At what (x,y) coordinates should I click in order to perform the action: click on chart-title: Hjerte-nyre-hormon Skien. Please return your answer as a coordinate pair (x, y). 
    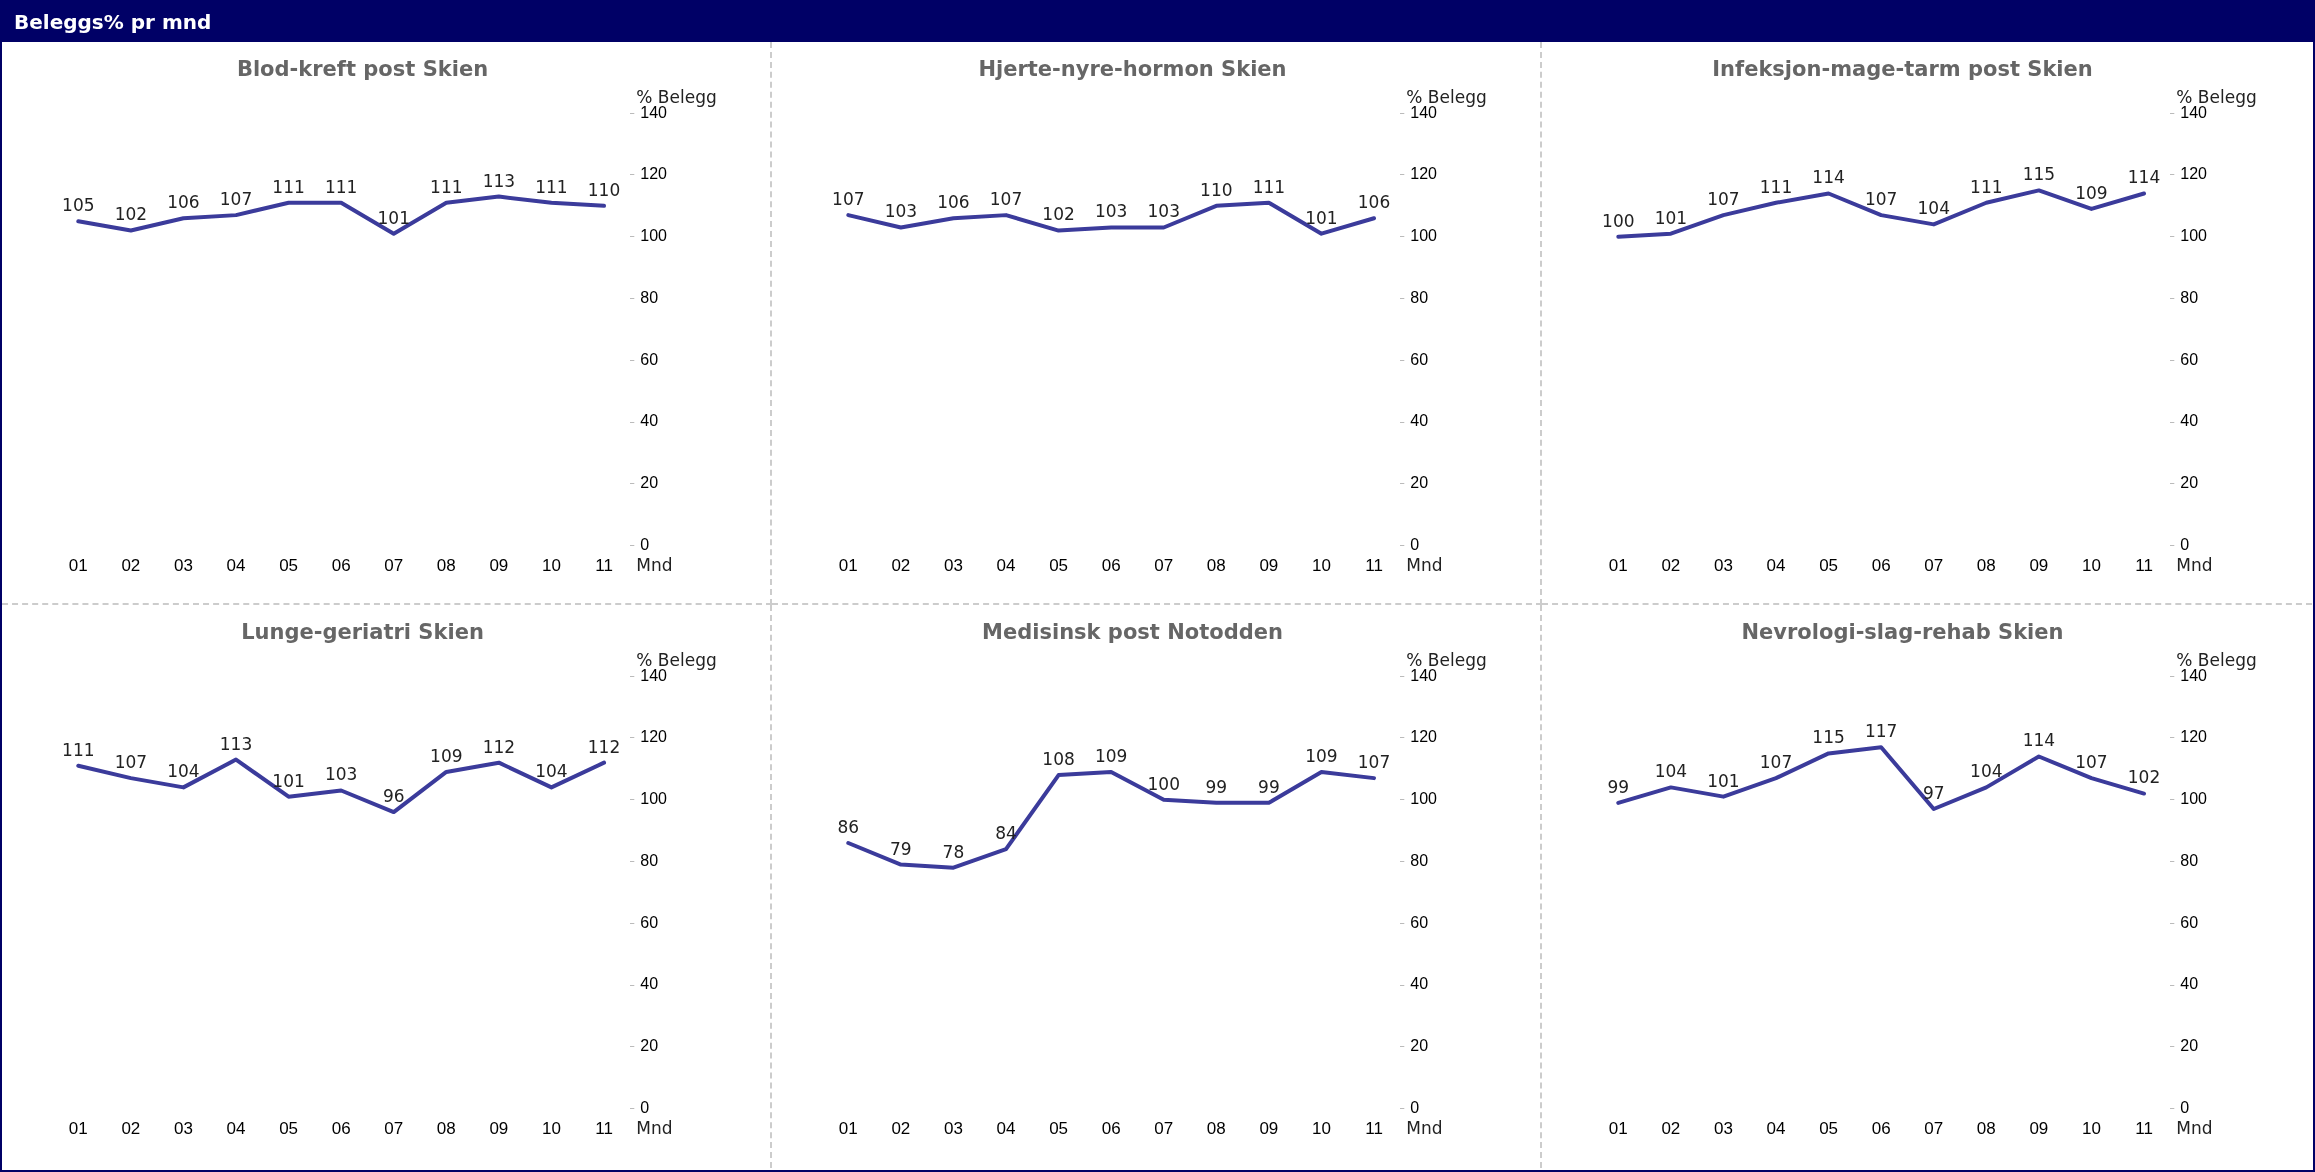
    Looking at the image, I should click on (1132, 69).